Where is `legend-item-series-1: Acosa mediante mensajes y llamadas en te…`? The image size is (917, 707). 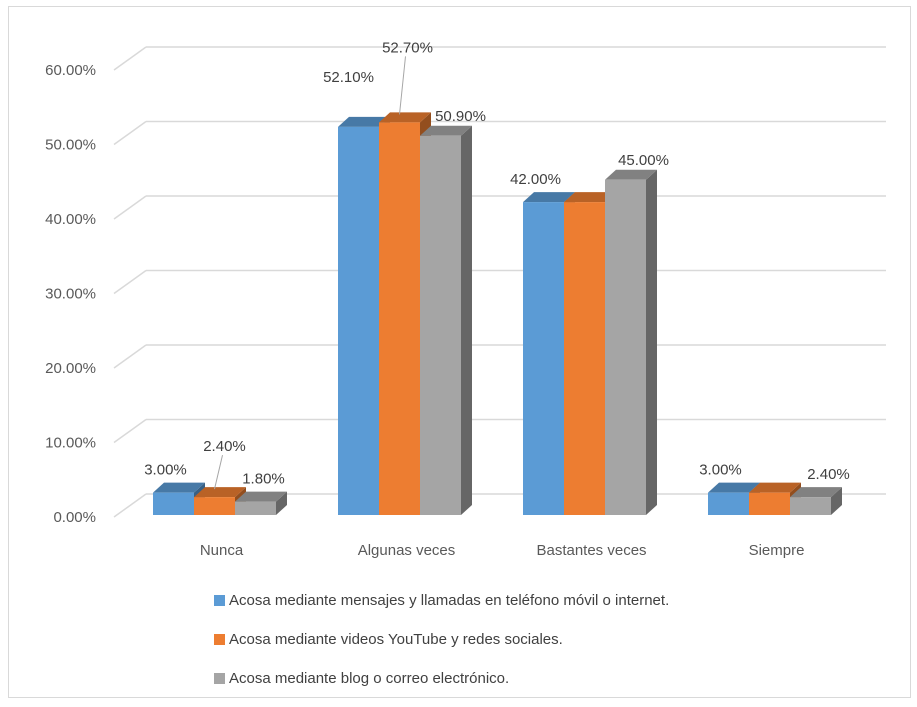 legend-item-series-1: Acosa mediante mensajes y llamadas en te… is located at coordinates (441, 600).